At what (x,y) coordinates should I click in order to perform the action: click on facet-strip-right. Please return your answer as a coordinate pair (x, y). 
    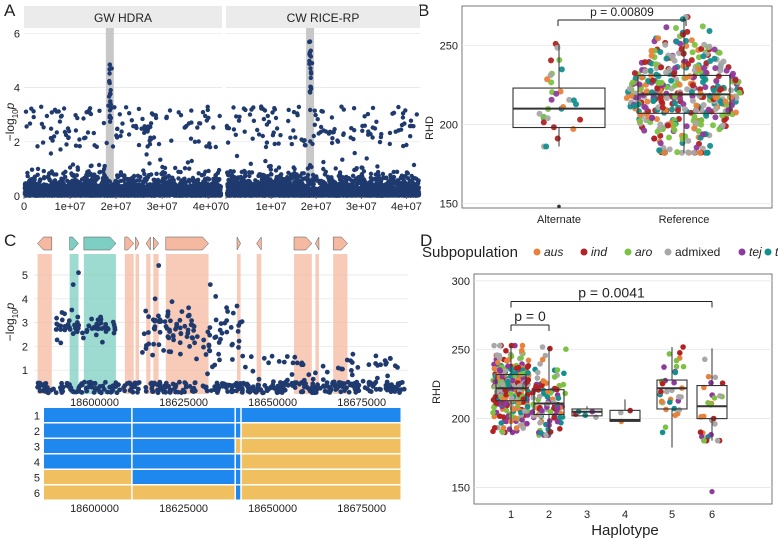
    Looking at the image, I should click on (323, 17).